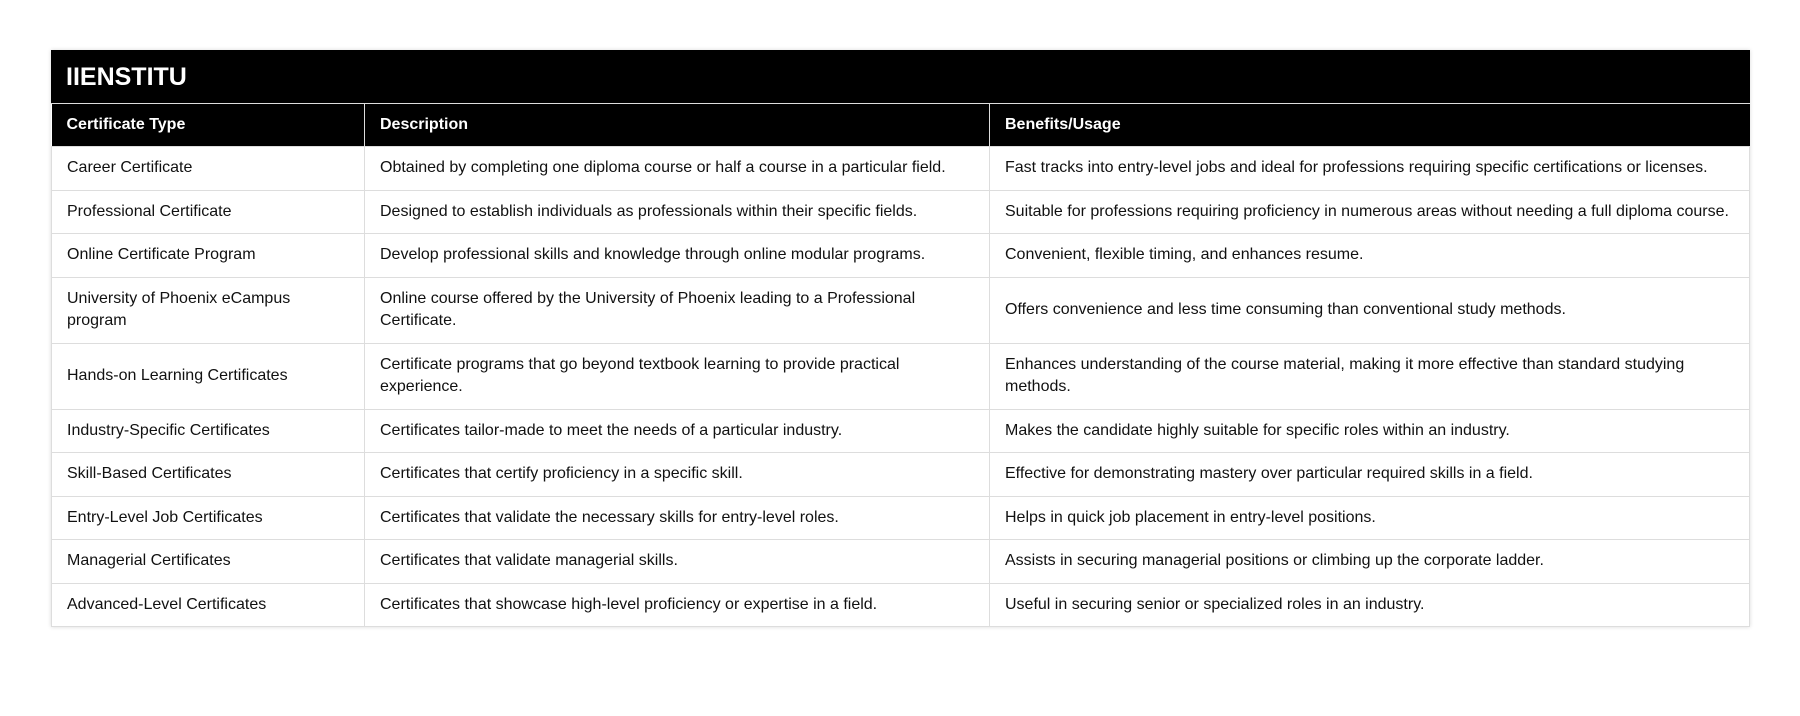  What do you see at coordinates (208, 125) in the screenshot?
I see `column-header-certificate-type: Certificate Type` at bounding box center [208, 125].